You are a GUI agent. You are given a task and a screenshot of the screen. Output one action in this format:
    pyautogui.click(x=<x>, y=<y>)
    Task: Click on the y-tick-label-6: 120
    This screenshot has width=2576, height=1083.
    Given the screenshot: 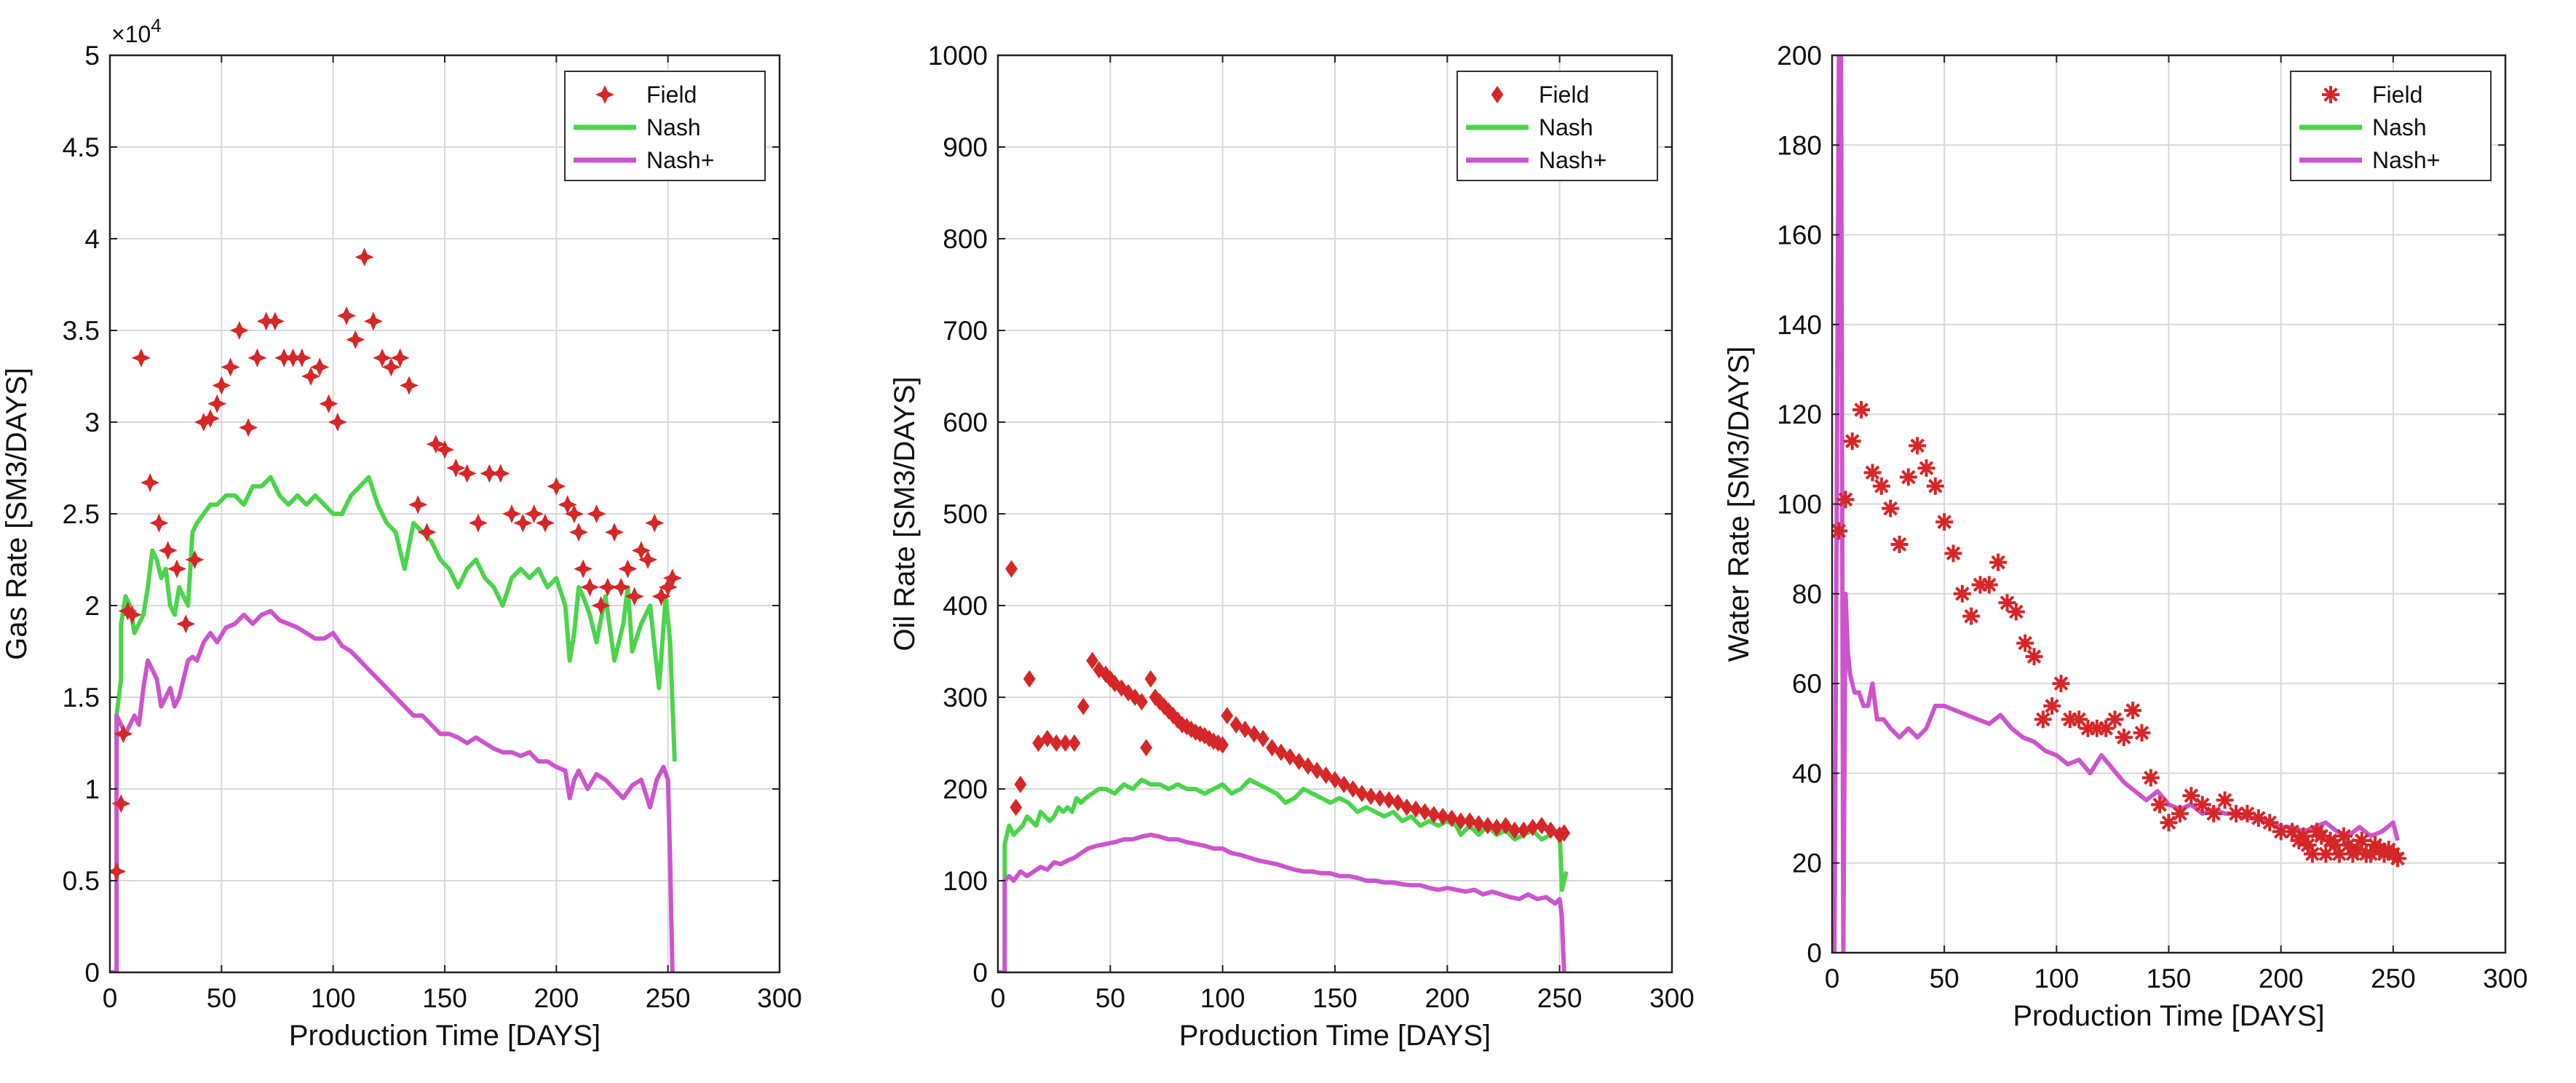 What is the action you would take?
    pyautogui.click(x=1799, y=414)
    